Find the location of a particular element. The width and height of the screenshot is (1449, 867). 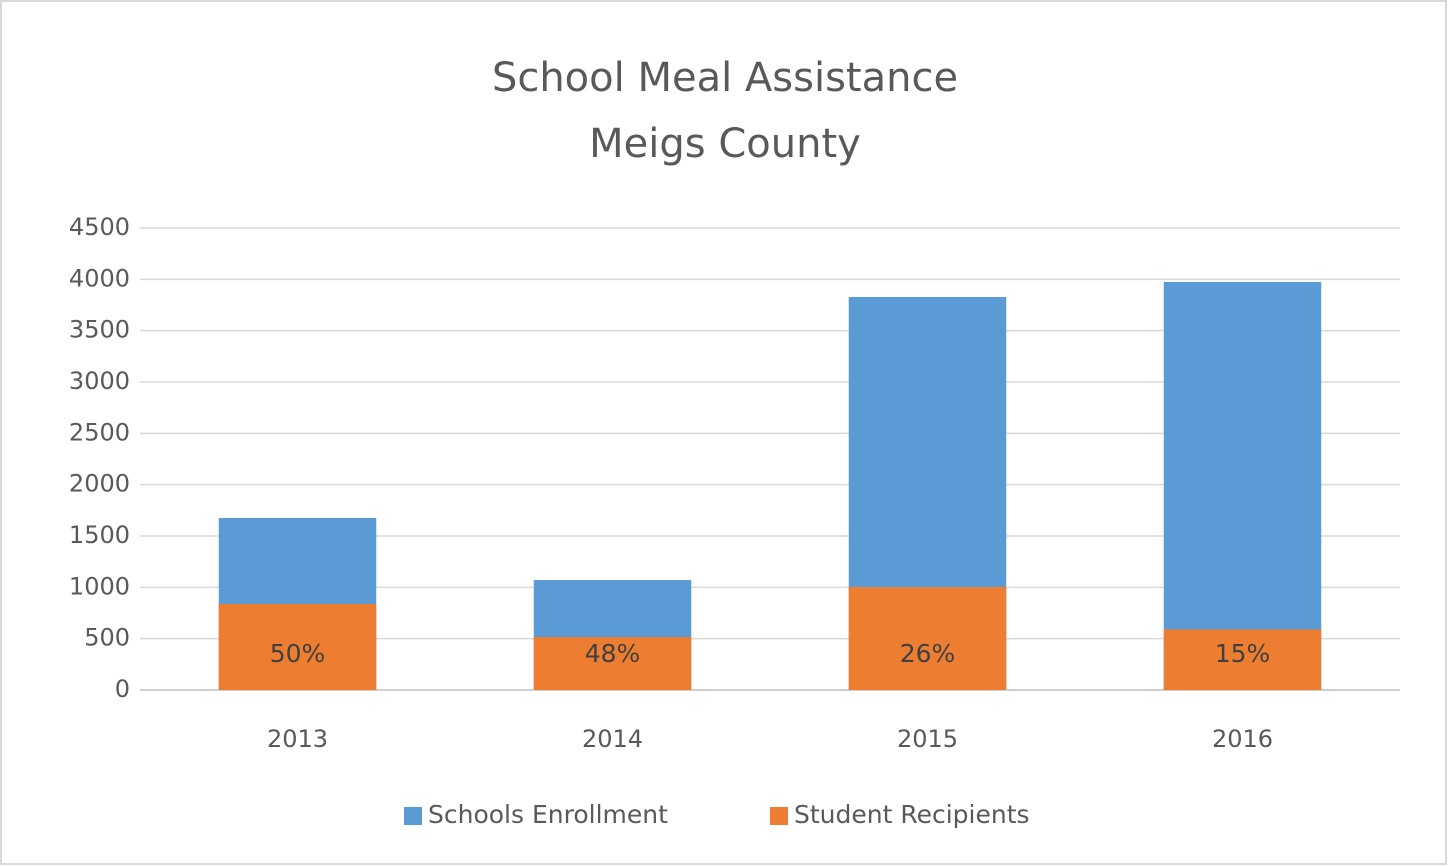

chart-subtitle: Meigs County is located at coordinates (725, 144).